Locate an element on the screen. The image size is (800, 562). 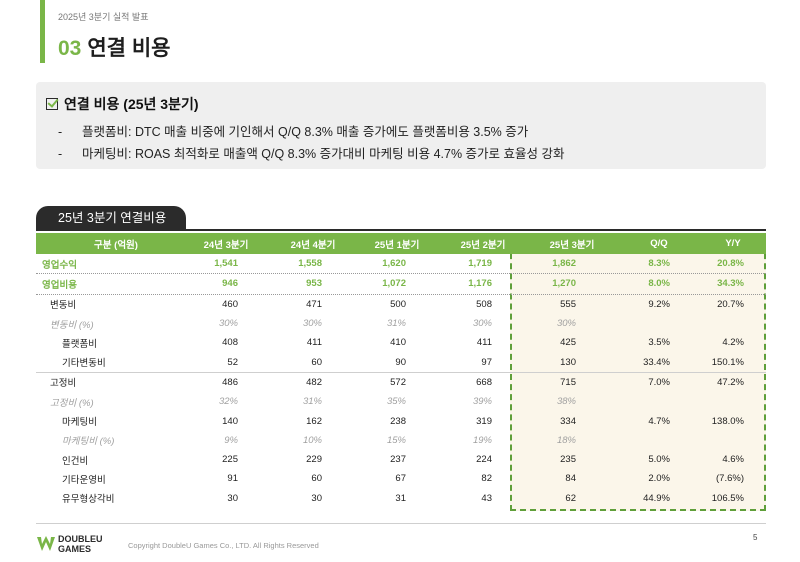
table-cell: 2.0% is located at coordinates (659, 479).